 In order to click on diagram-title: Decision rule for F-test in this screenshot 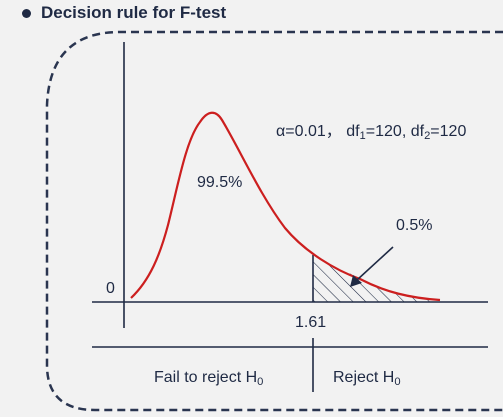, I will do `click(134, 12)`.